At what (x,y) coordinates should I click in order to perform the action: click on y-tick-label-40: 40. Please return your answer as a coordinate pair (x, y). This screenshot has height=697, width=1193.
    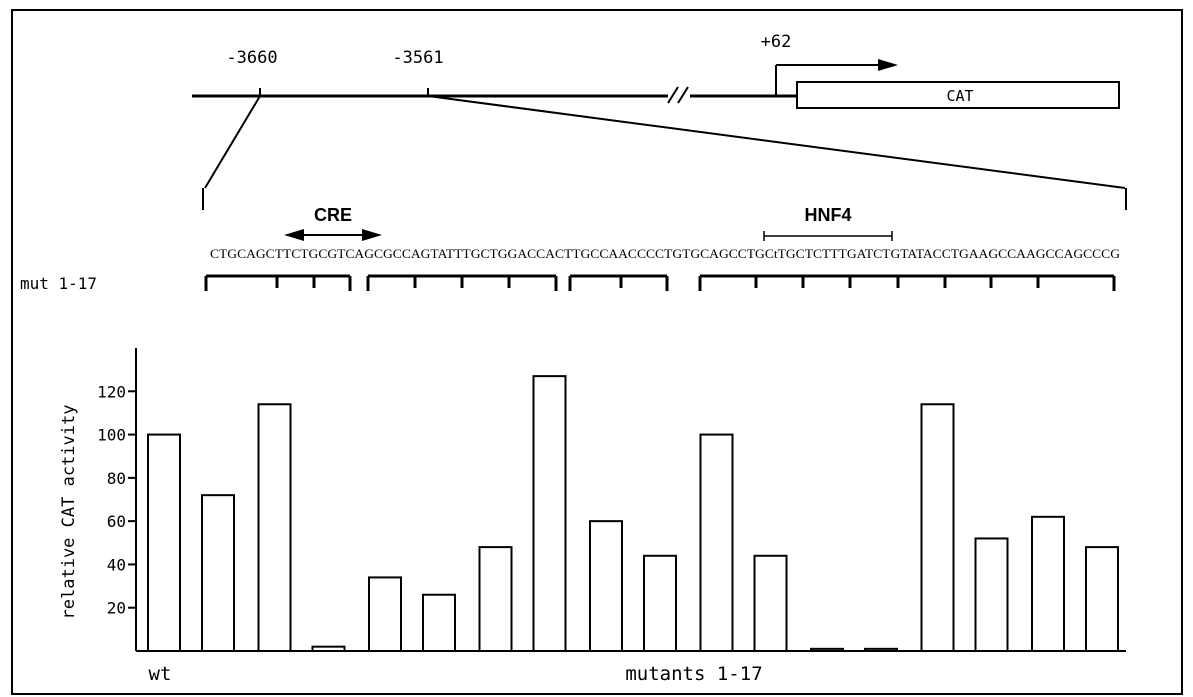
    Looking at the image, I should click on (116, 564).